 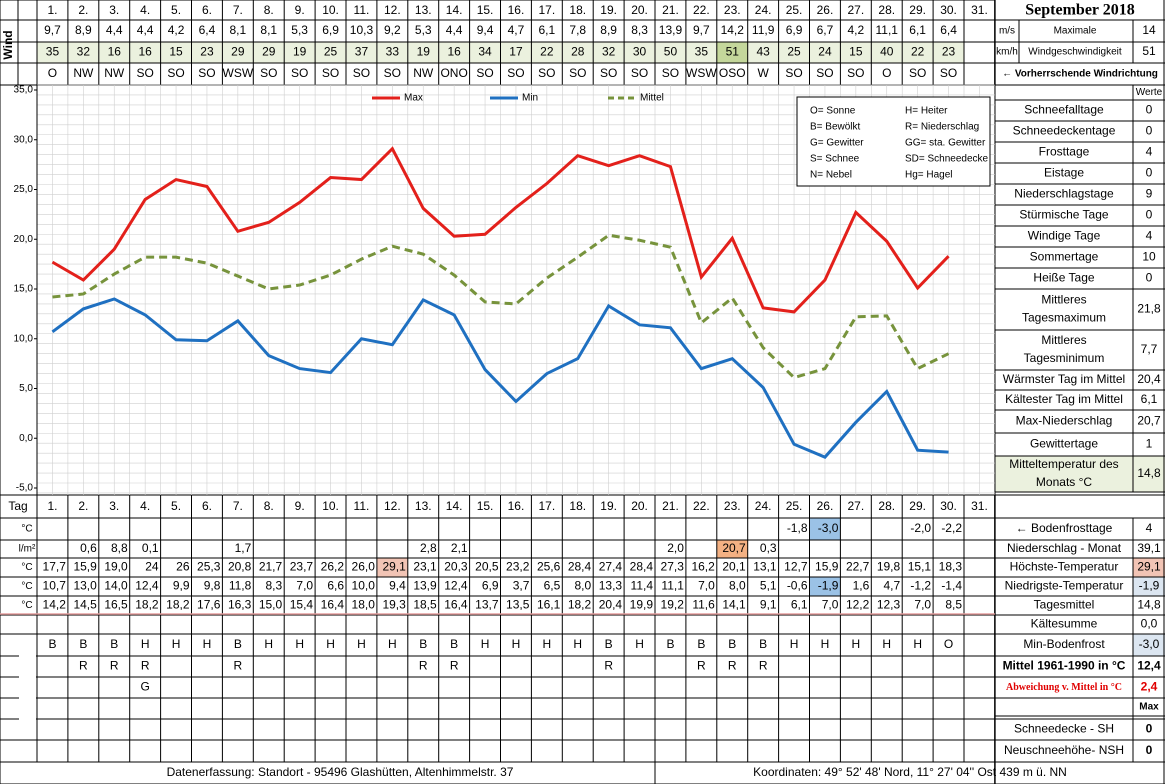 What do you see at coordinates (24, 189) in the screenshot?
I see `y-tick-label: 25,0` at bounding box center [24, 189].